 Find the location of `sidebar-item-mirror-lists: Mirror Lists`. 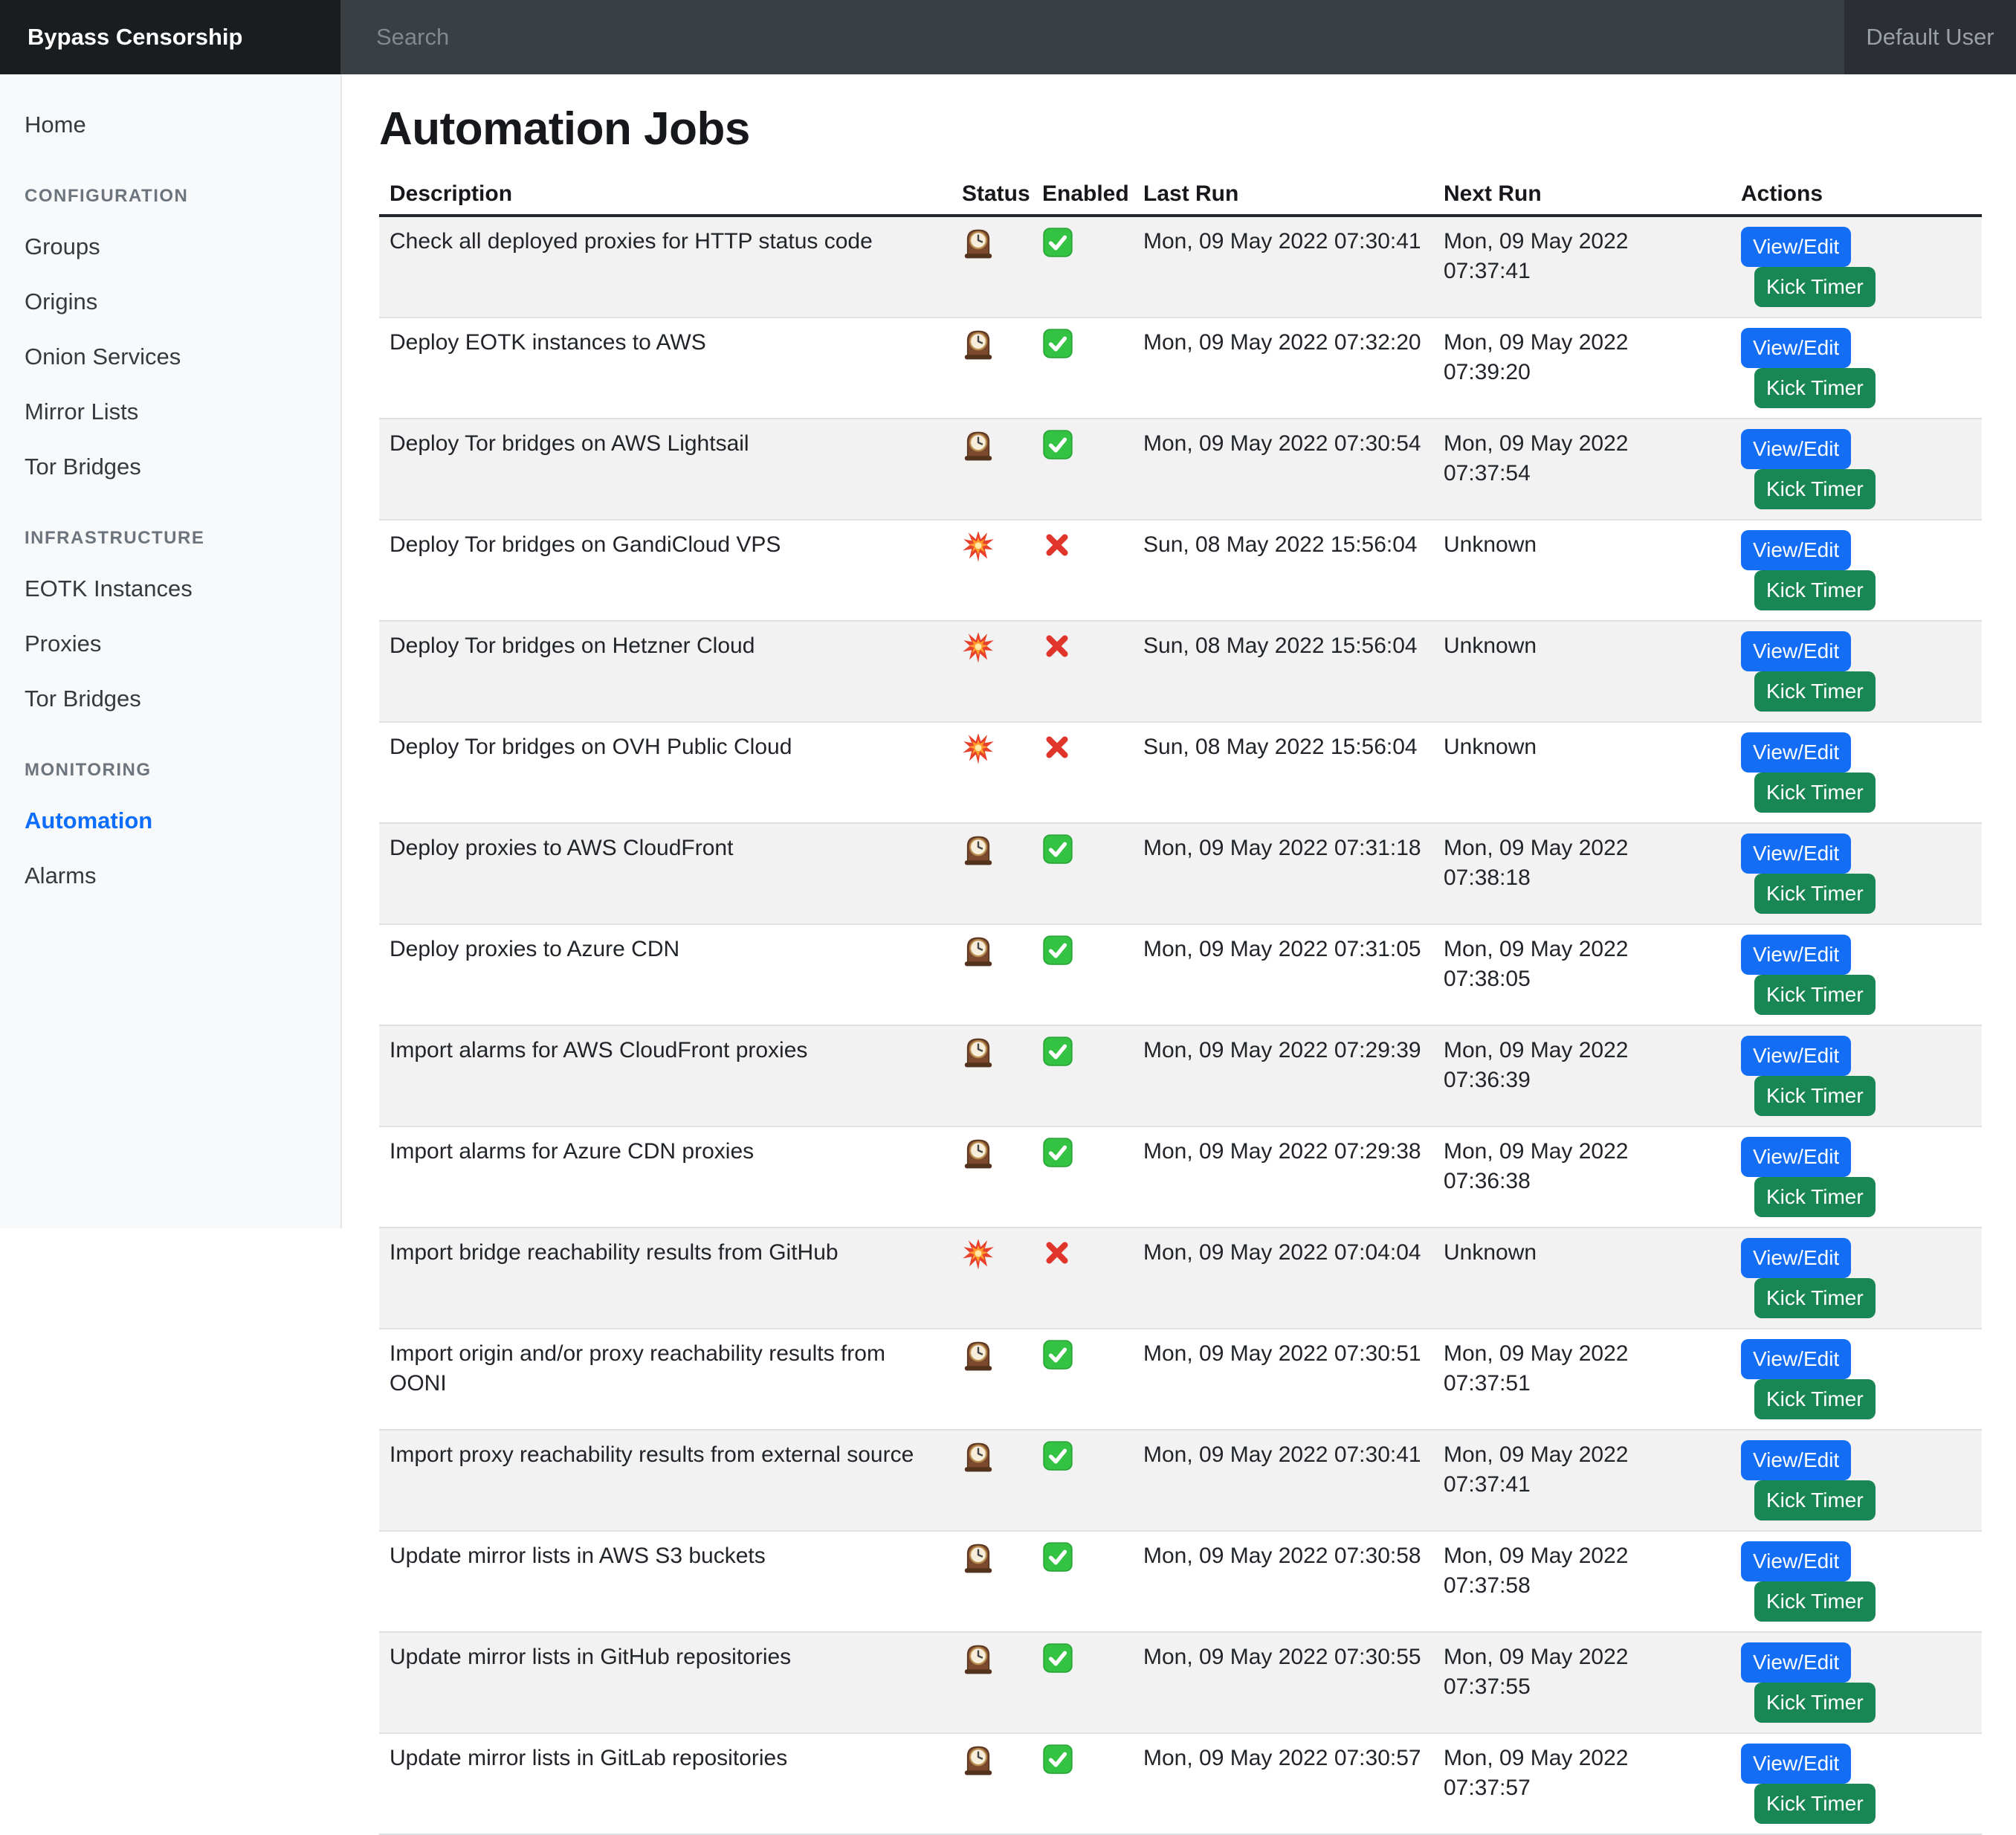

sidebar-item-mirror-lists: Mirror Lists is located at coordinates (82, 412).